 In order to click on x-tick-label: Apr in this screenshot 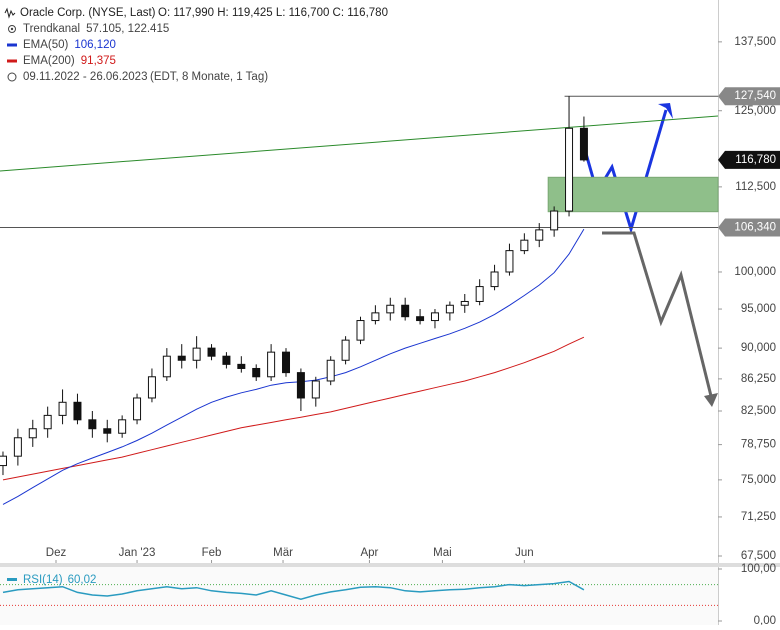, I will do `click(369, 553)`.